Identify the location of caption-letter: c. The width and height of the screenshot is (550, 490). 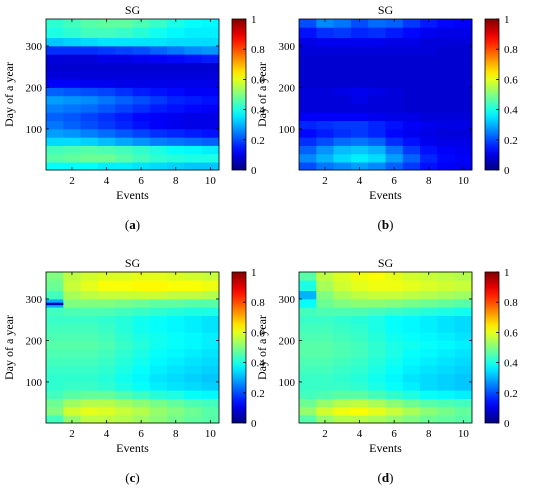
(133, 477).